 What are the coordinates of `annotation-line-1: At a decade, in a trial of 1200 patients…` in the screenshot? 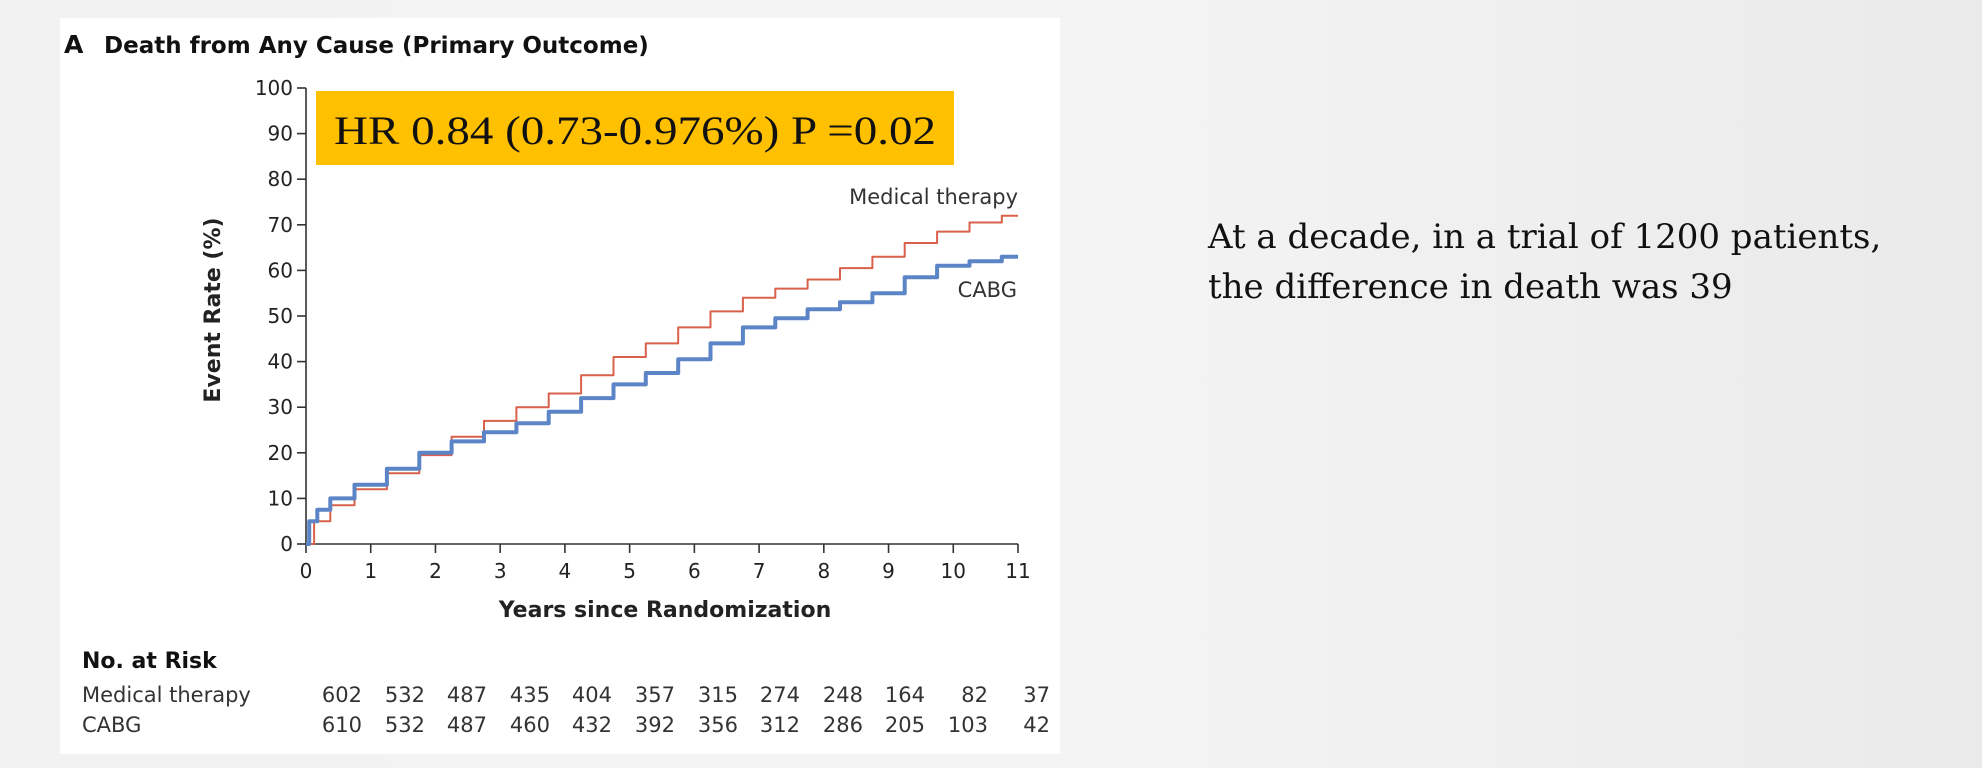 It's located at (1545, 237).